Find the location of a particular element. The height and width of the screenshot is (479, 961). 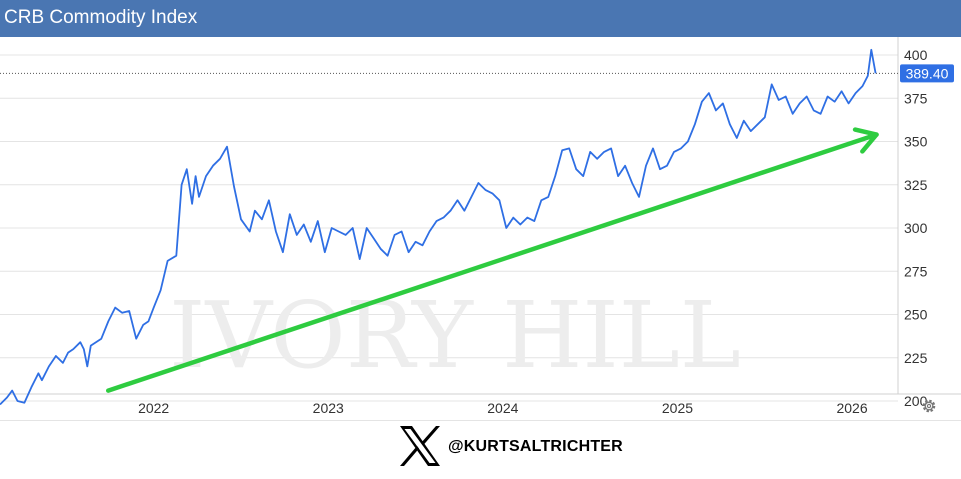

x-tick-label: 2024 is located at coordinates (502, 408).